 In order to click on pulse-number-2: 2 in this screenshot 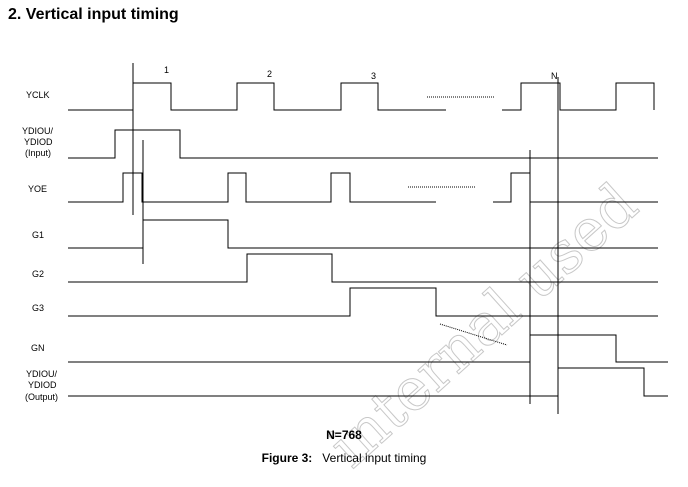, I will do `click(269, 74)`.